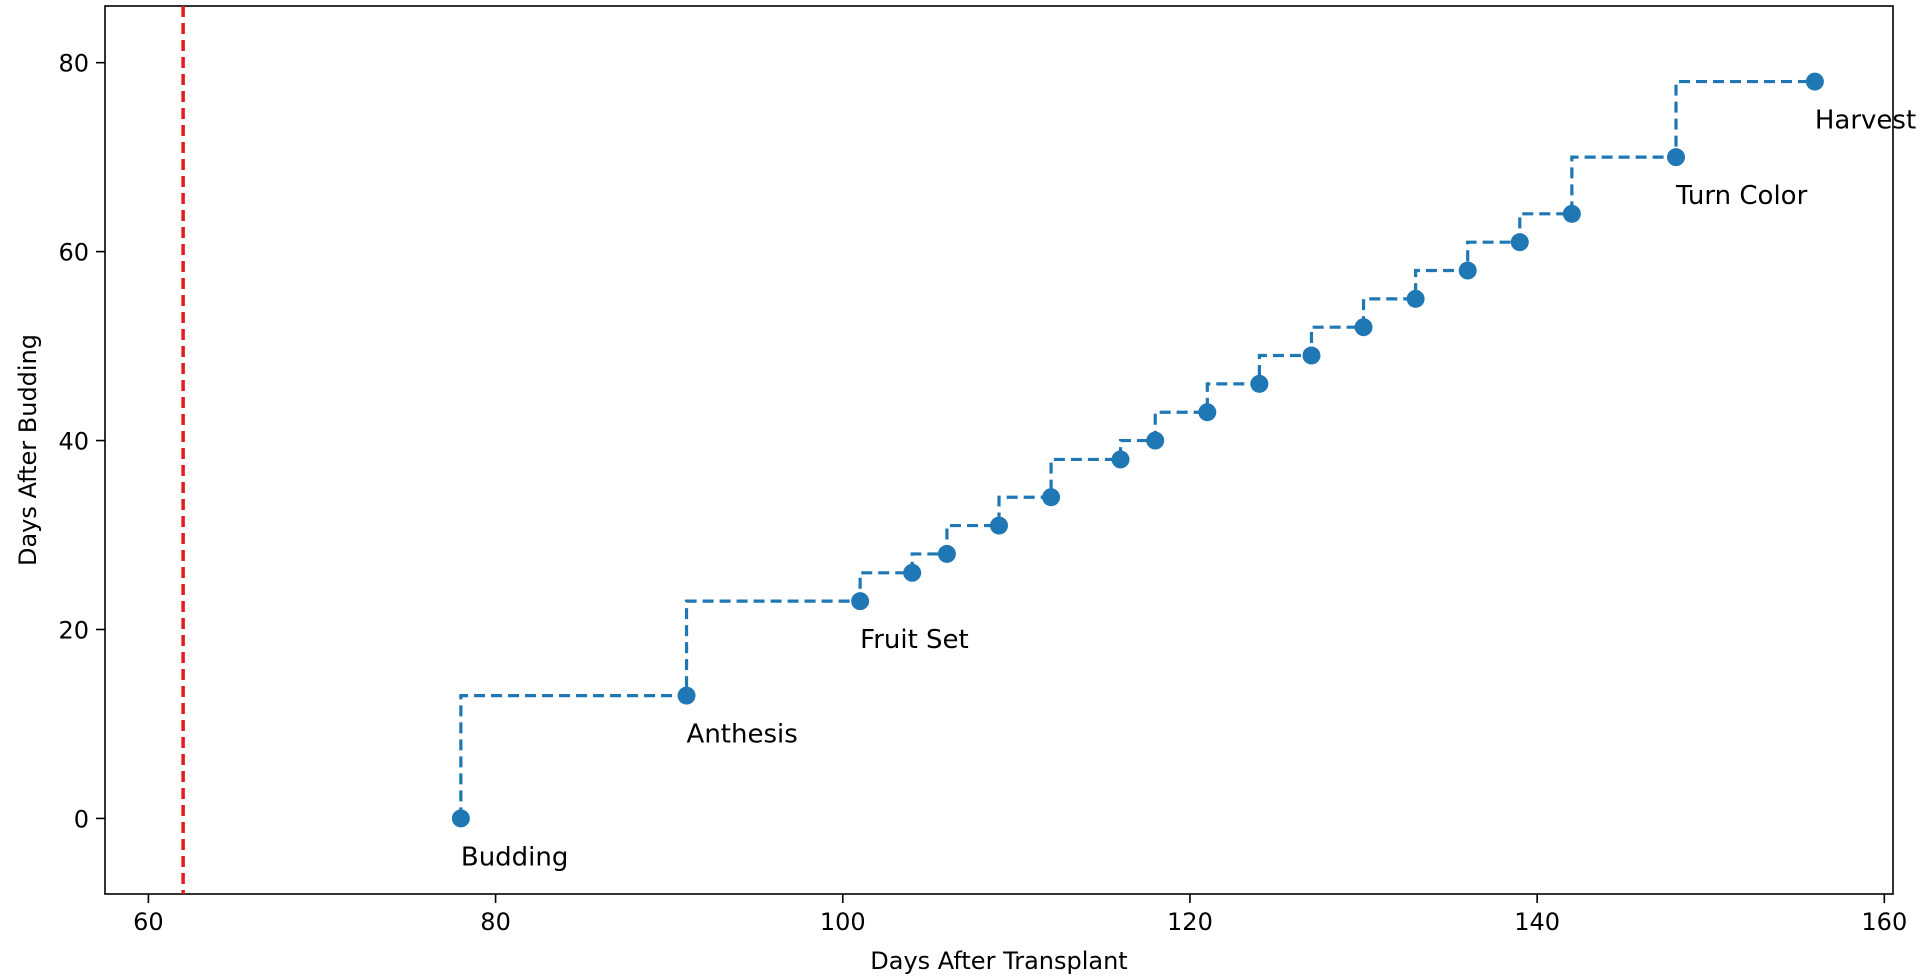  Describe the element at coordinates (1190, 922) in the screenshot. I see `x-tick-label: 120` at that location.